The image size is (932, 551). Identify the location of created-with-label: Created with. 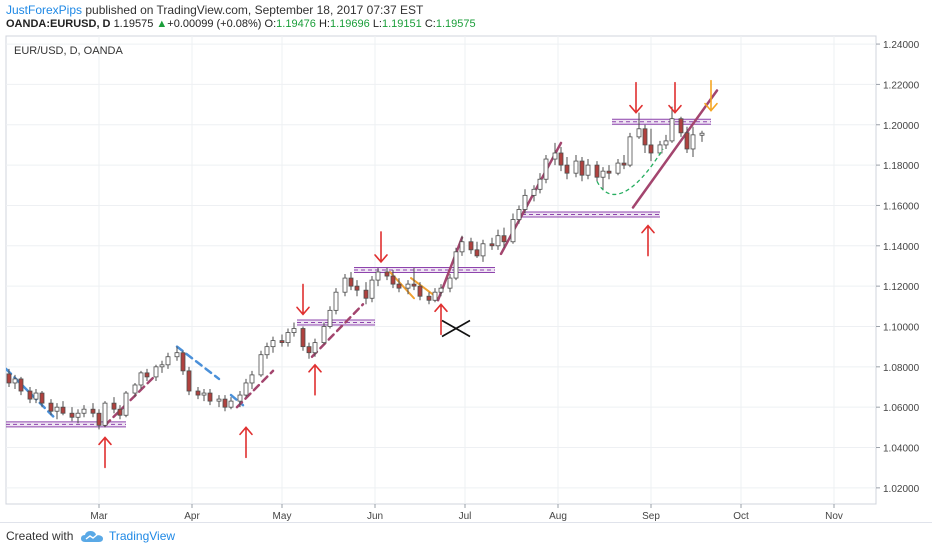
(40, 536).